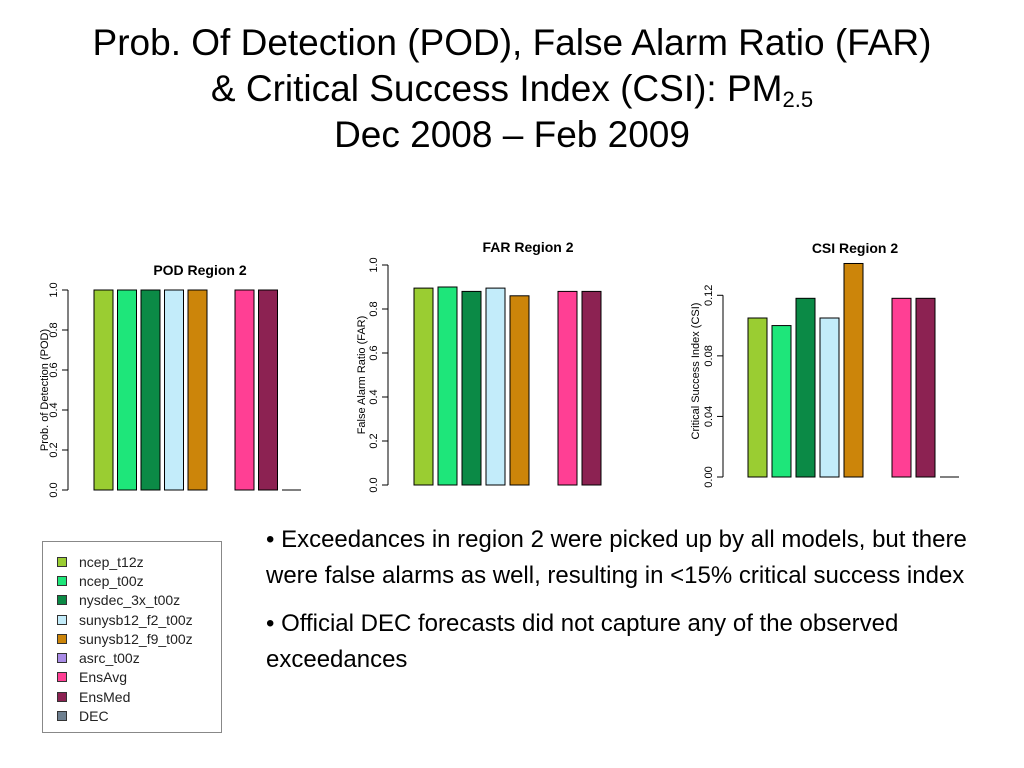 This screenshot has width=1024, height=768. Describe the element at coordinates (855, 248) in the screenshot. I see `chart-title: CSI Region 2` at that location.